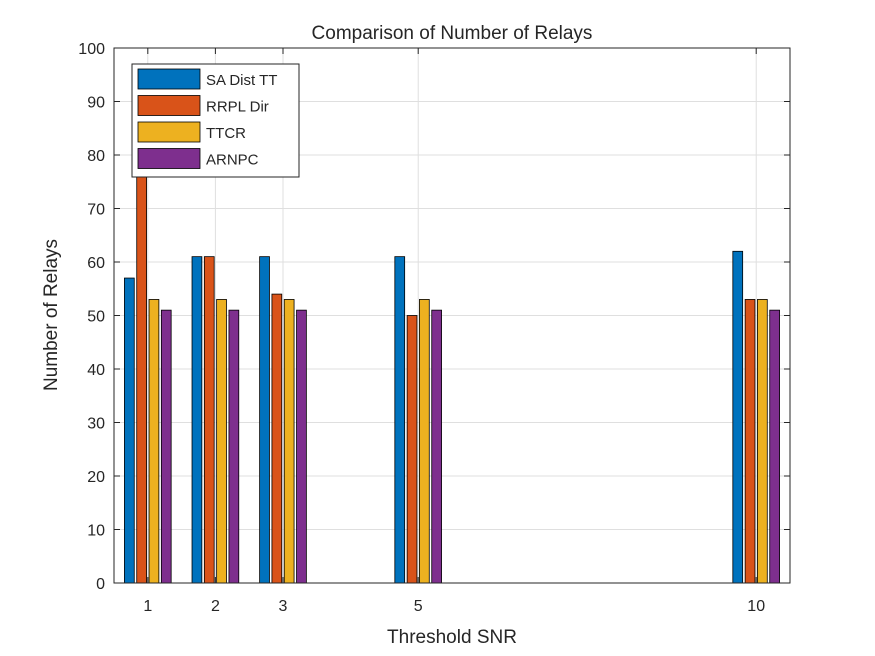  What do you see at coordinates (100, 584) in the screenshot?
I see `y-tick-label: 0` at bounding box center [100, 584].